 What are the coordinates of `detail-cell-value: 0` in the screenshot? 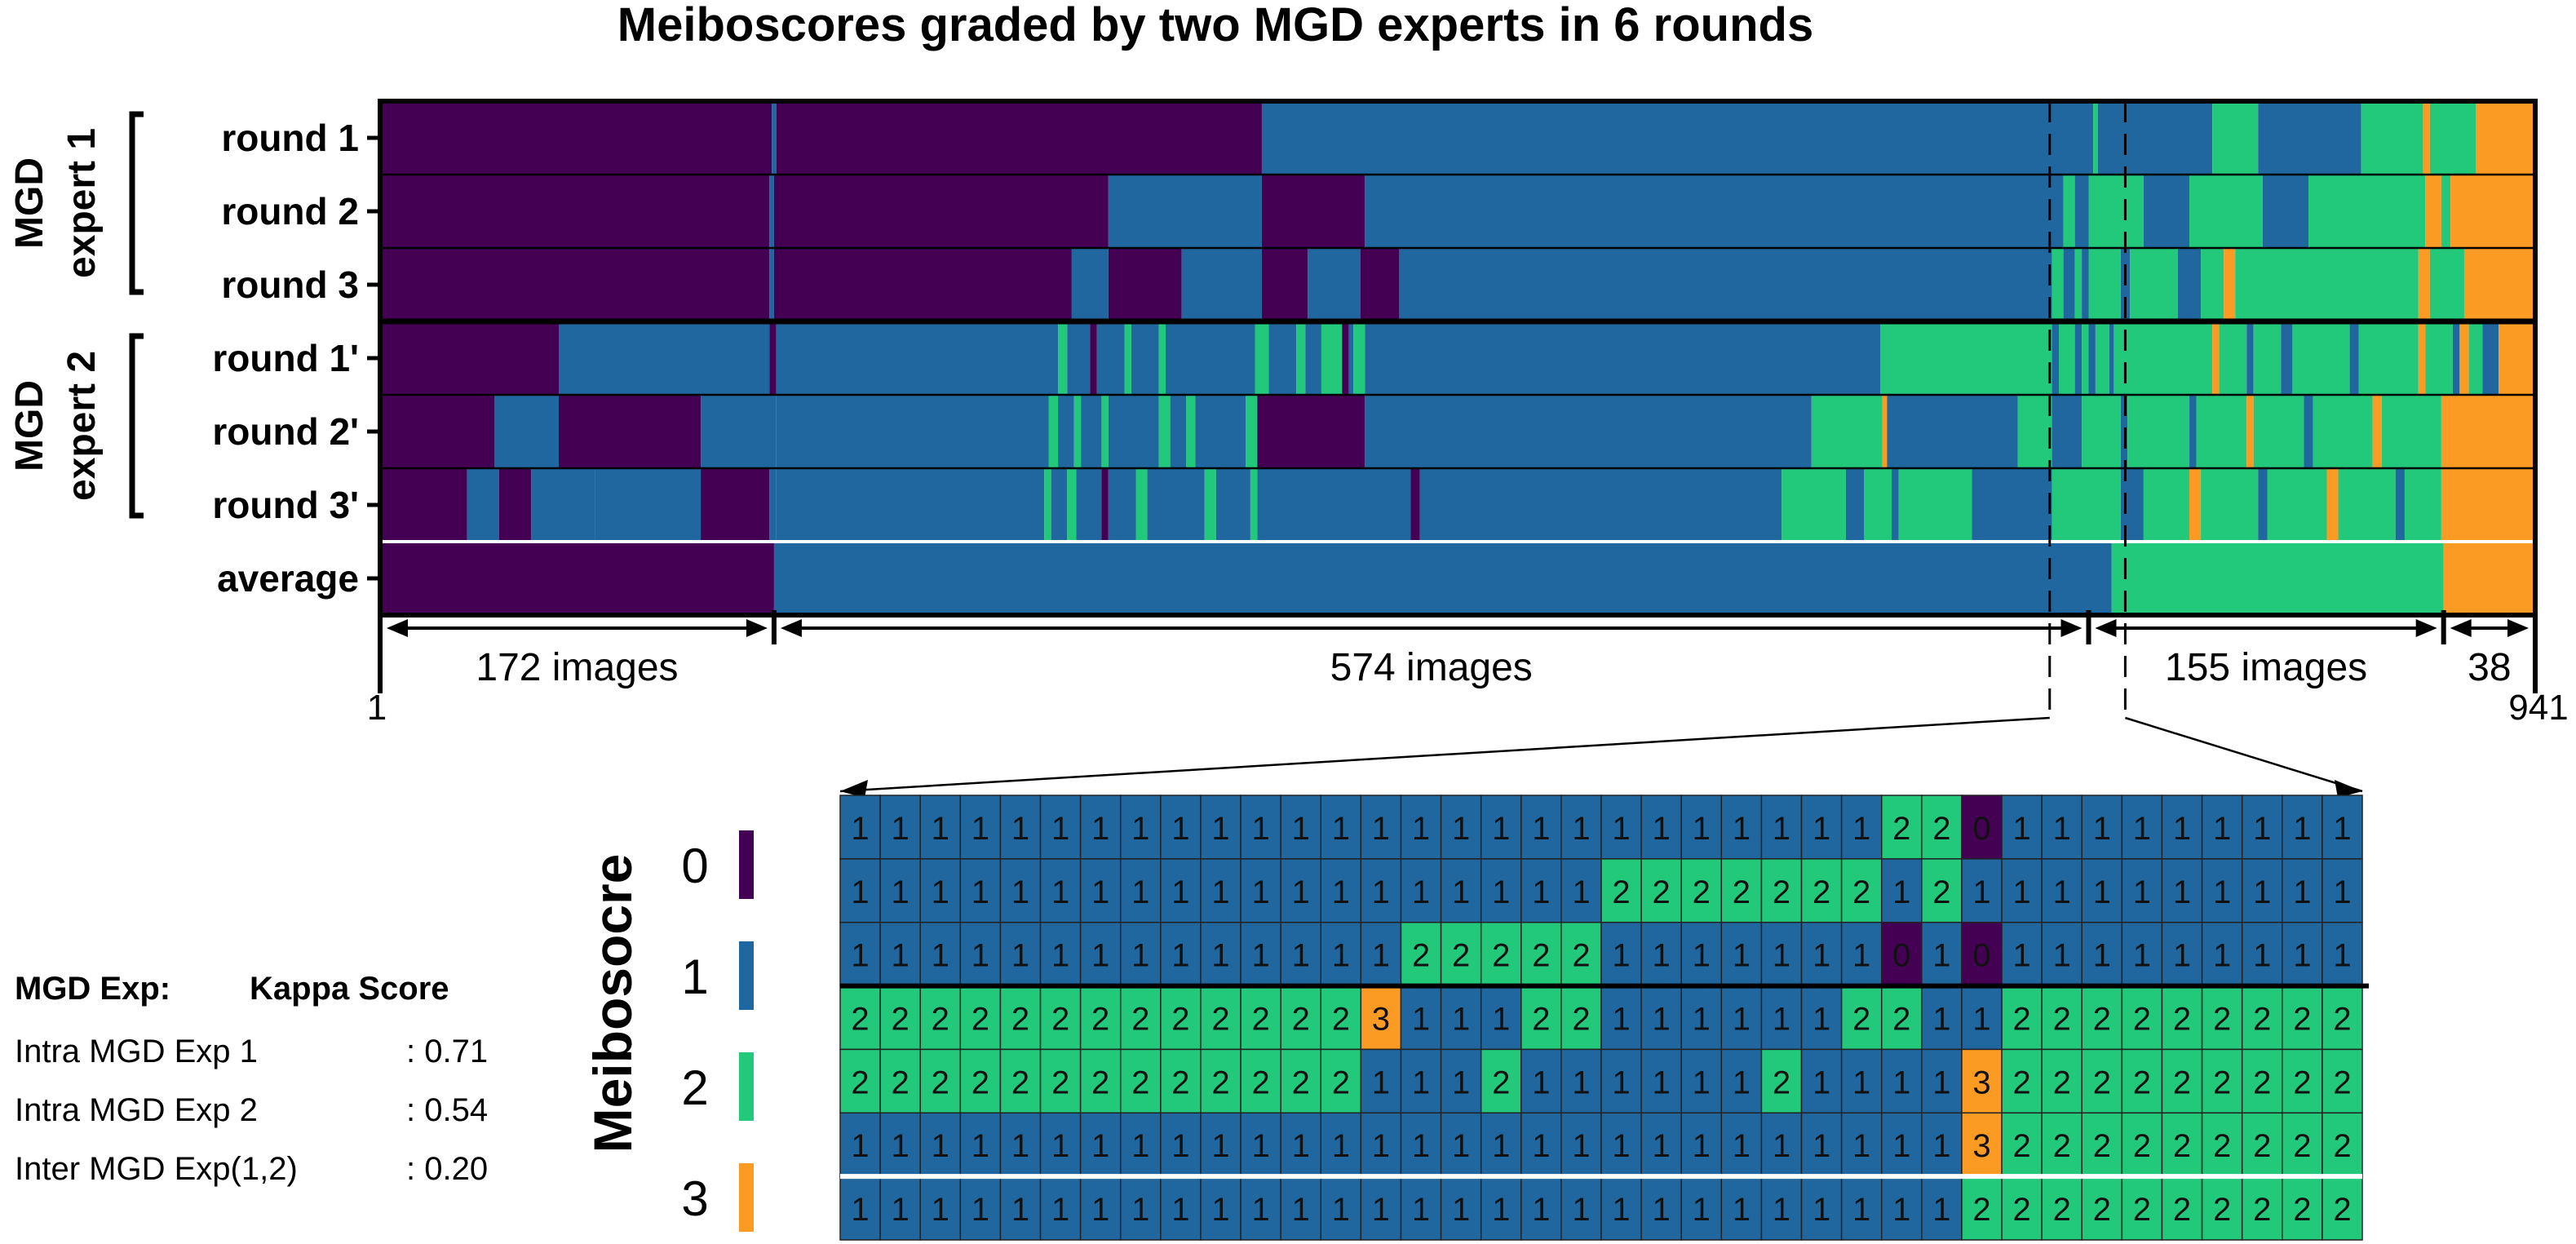 It's located at (1901, 956).